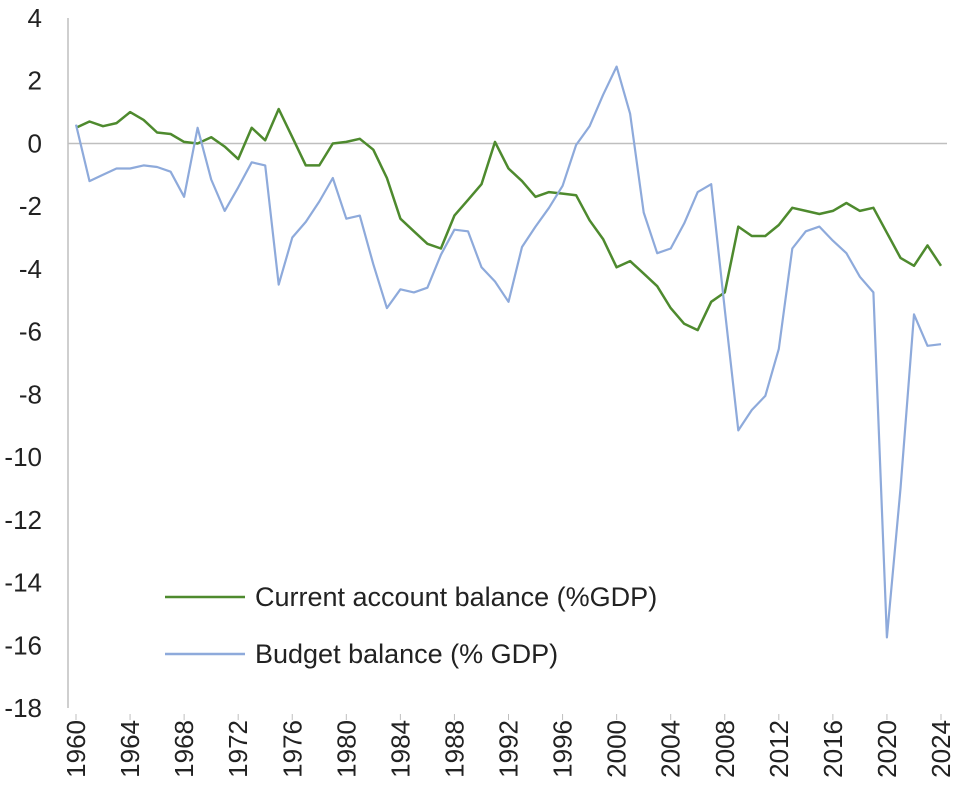  Describe the element at coordinates (779, 749) in the screenshot. I see `x-tick-label: 2012` at that location.